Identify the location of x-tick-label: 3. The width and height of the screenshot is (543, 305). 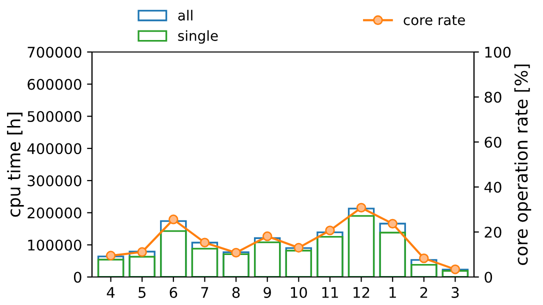
(455, 292).